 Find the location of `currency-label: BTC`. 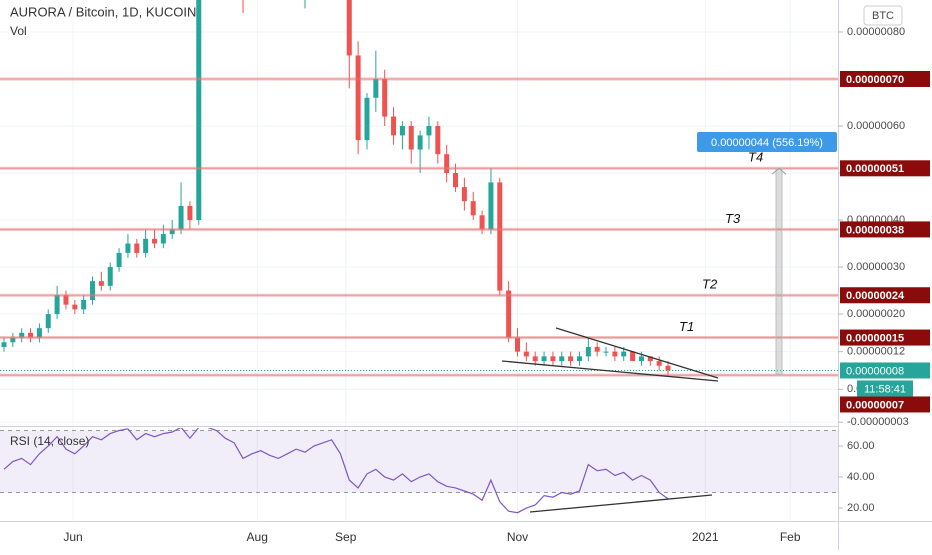

currency-label: BTC is located at coordinates (883, 16).